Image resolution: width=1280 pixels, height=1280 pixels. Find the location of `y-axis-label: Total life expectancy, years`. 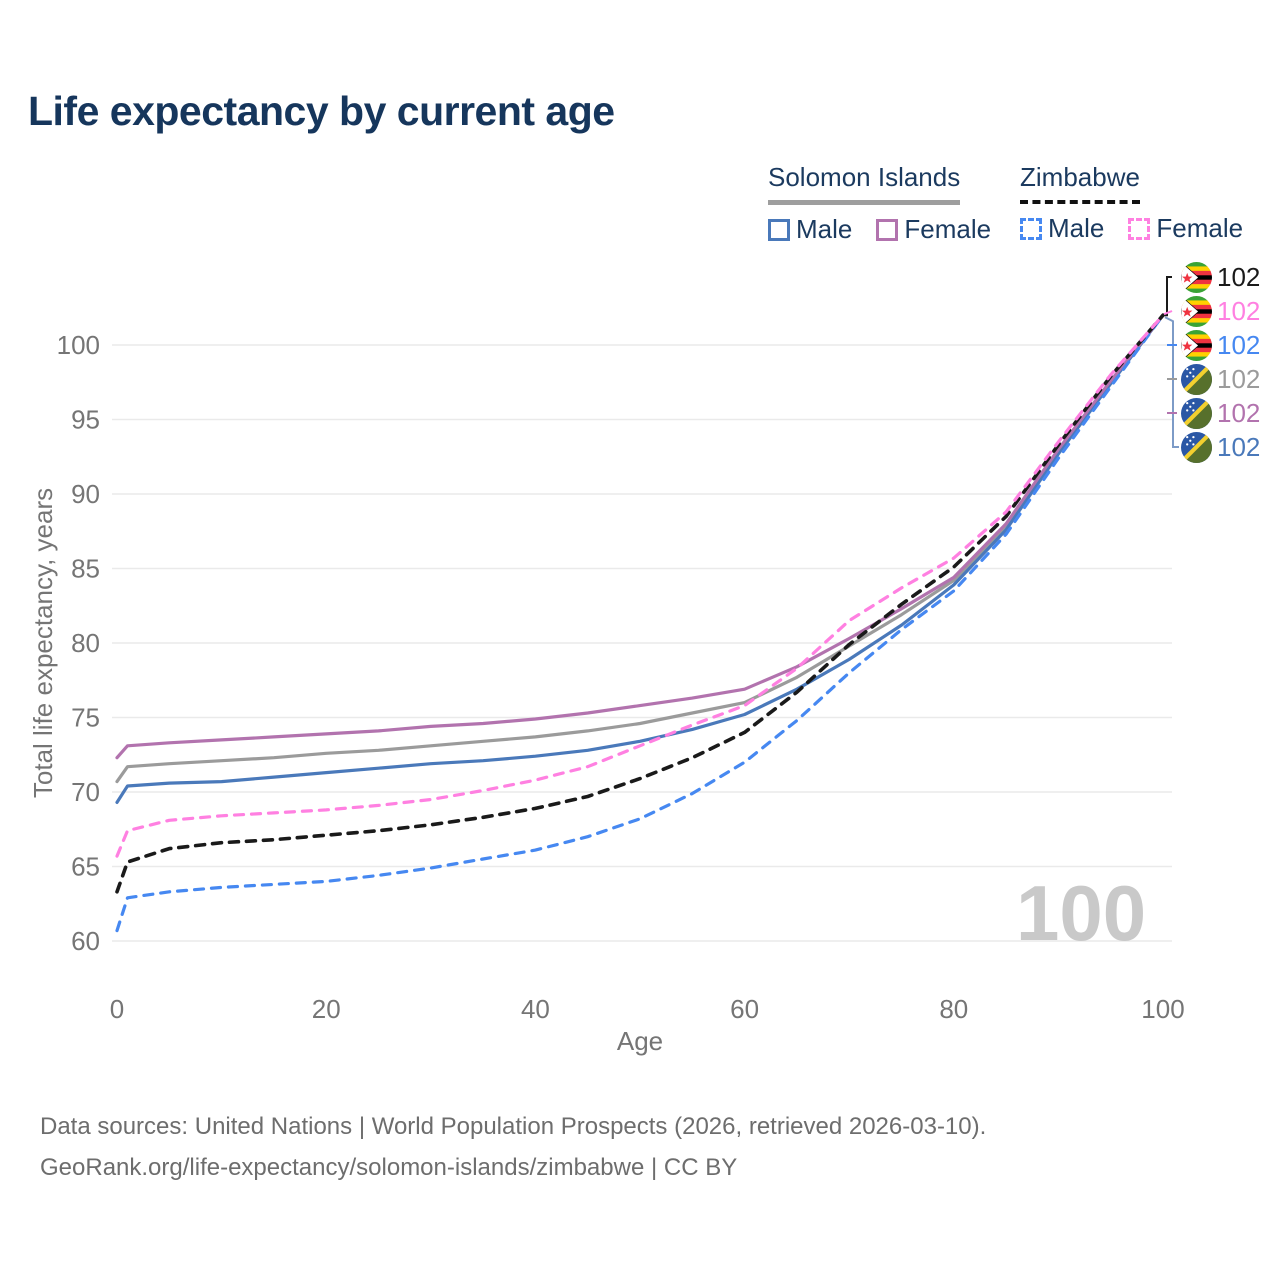

y-axis-label: Total life expectancy, years is located at coordinates (43, 643).